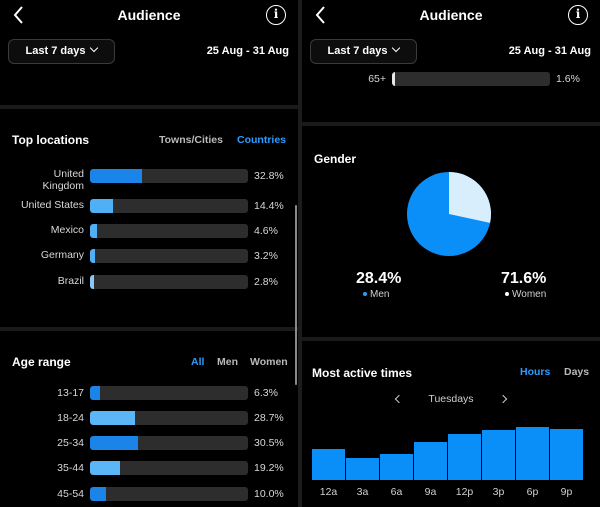  Describe the element at coordinates (68, 174) in the screenshot. I see `location-label-line: United` at that location.